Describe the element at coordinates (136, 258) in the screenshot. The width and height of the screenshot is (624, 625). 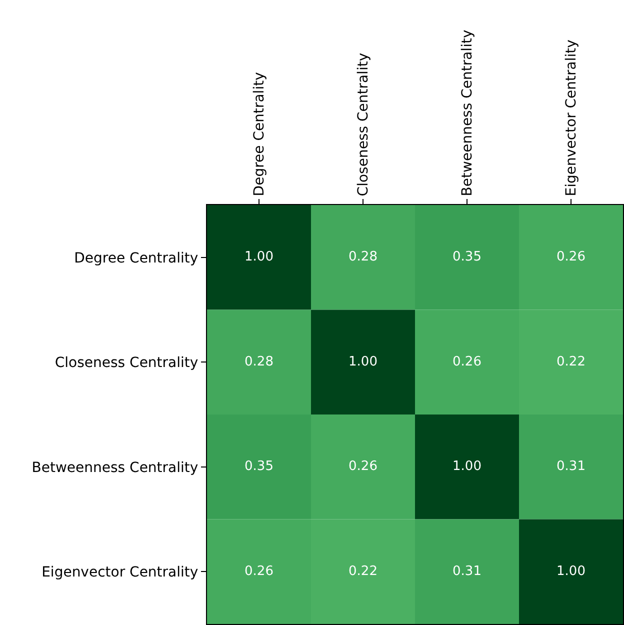
I see `y-tick-label: Degree Centrality` at that location.